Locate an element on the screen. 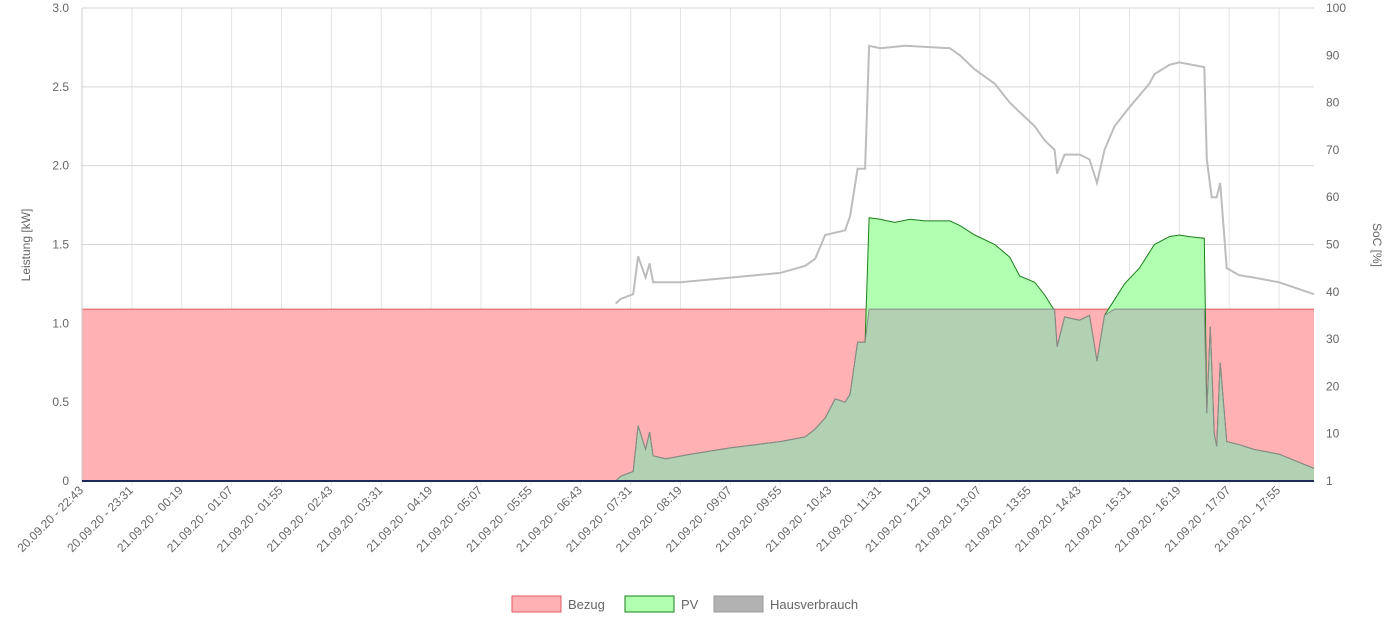  y-axis-left-title: Leistung [kW] is located at coordinates (26, 245).